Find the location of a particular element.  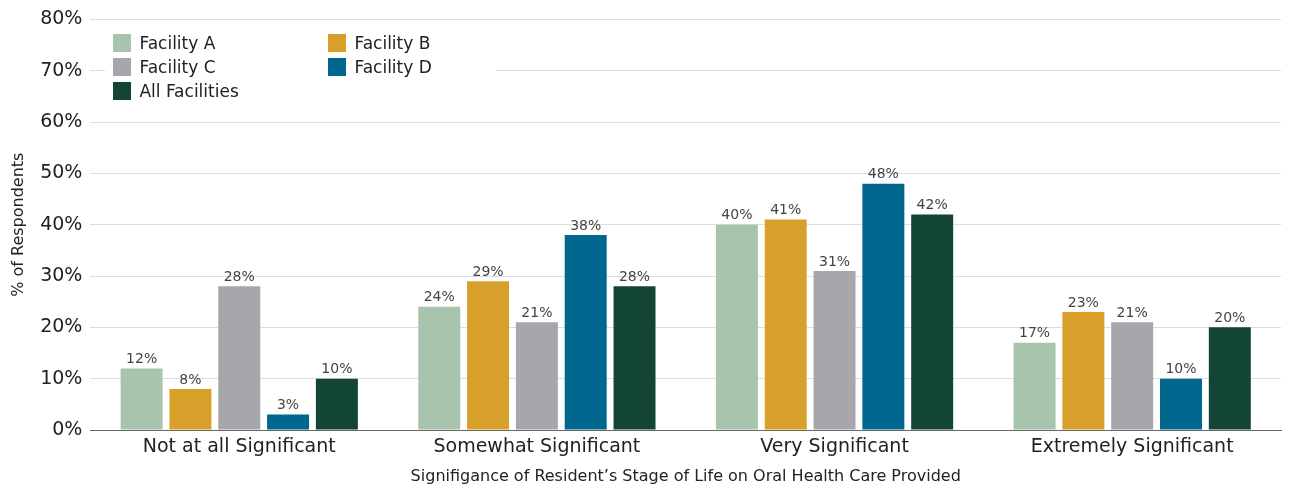

x-tick-label: Extremely Significant is located at coordinates (1132, 445).